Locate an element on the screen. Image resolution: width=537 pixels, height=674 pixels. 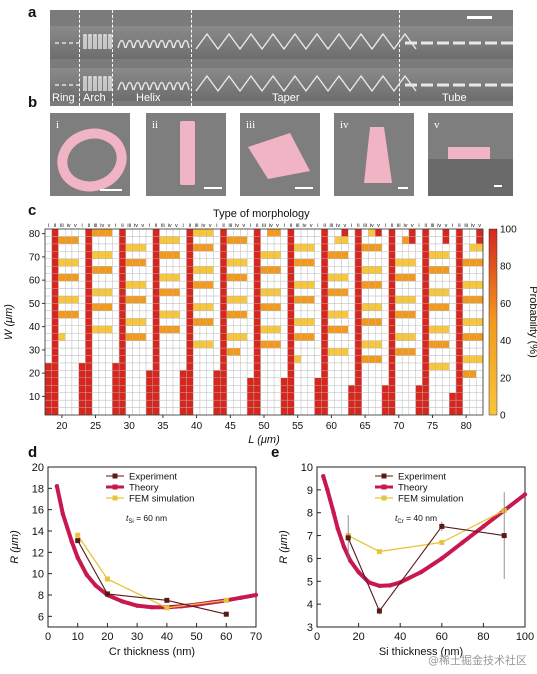
x-tick-label: 60 is located at coordinates (442, 637).